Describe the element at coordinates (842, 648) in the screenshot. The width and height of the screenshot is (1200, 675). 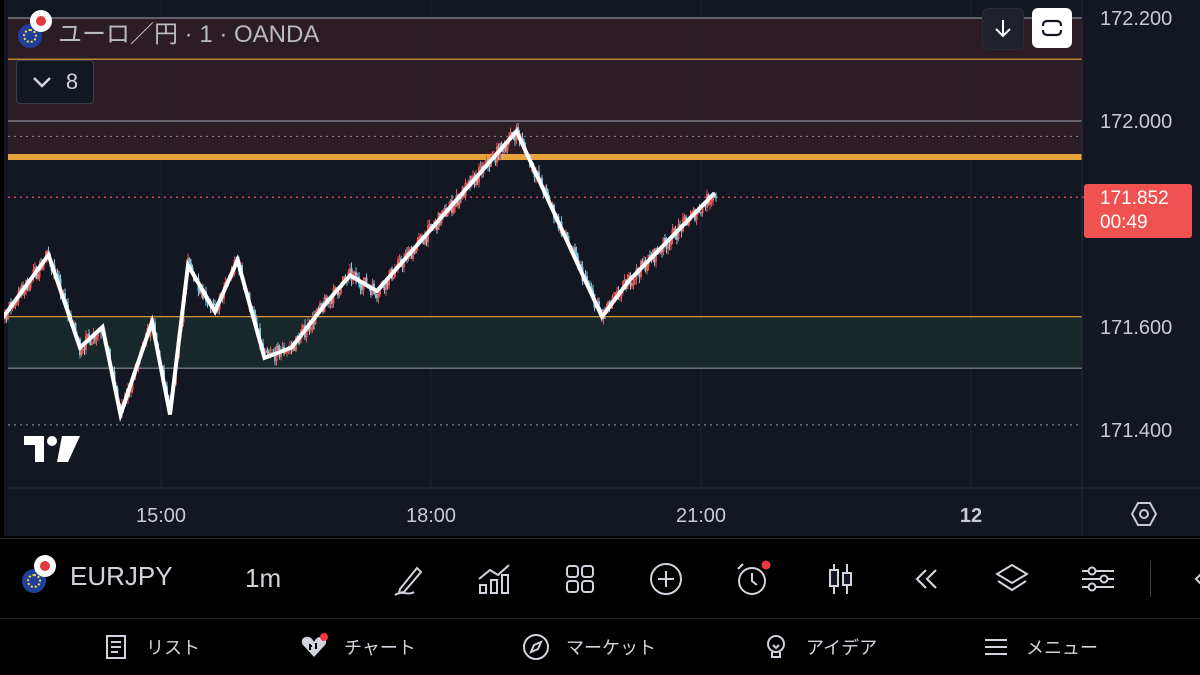
I see `nav-ideas-label: アイデア` at that location.